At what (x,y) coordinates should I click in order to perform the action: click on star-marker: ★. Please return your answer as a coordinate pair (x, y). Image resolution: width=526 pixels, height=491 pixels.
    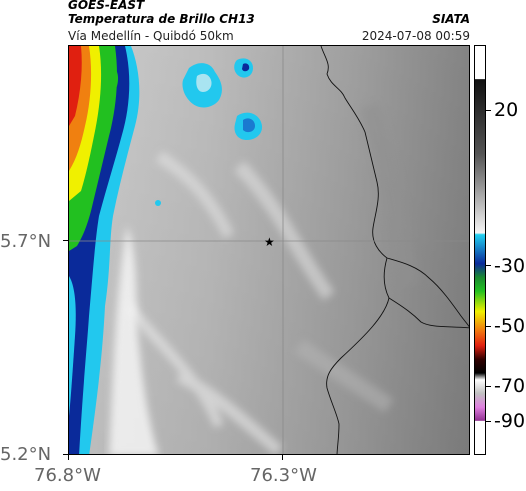
    Looking at the image, I should click on (269, 242).